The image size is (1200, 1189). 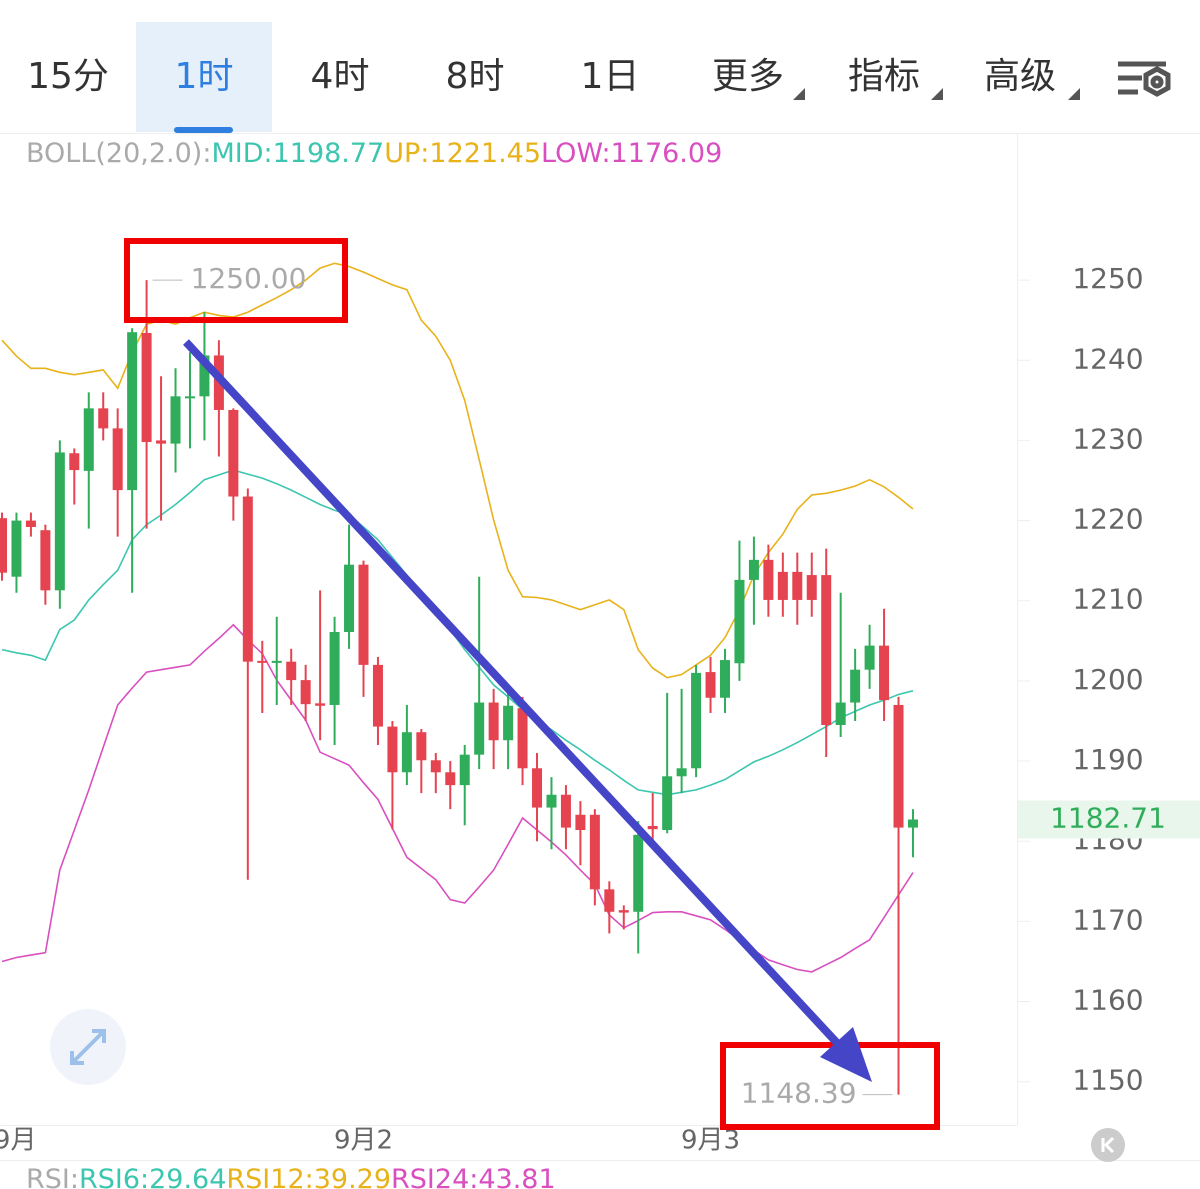 I want to click on y-tick-label: 1240, so click(x=1107, y=358).